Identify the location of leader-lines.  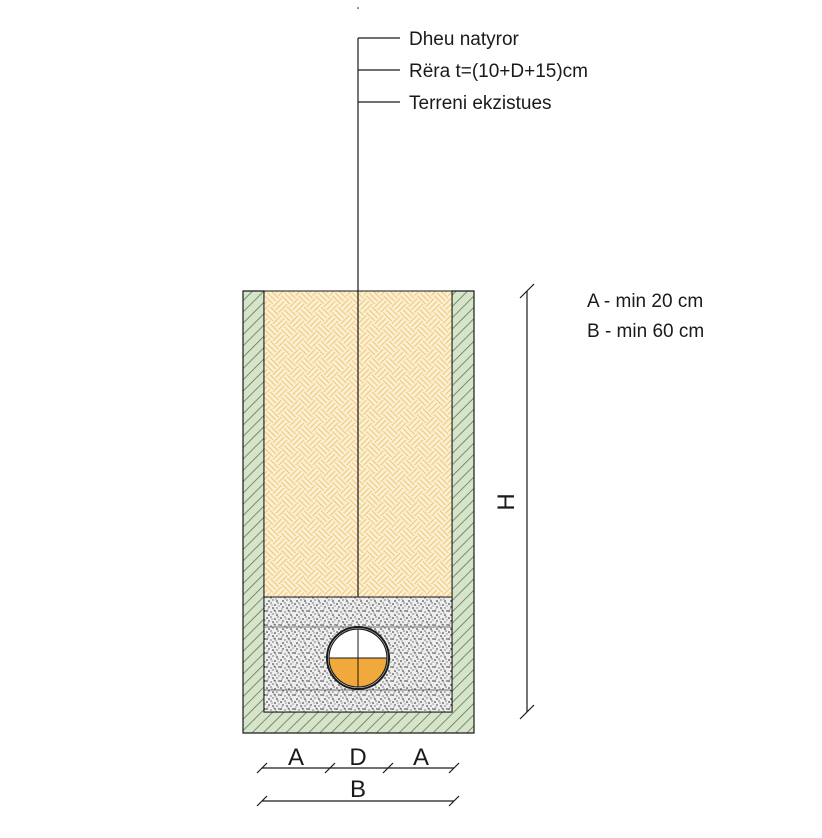
(378, 317).